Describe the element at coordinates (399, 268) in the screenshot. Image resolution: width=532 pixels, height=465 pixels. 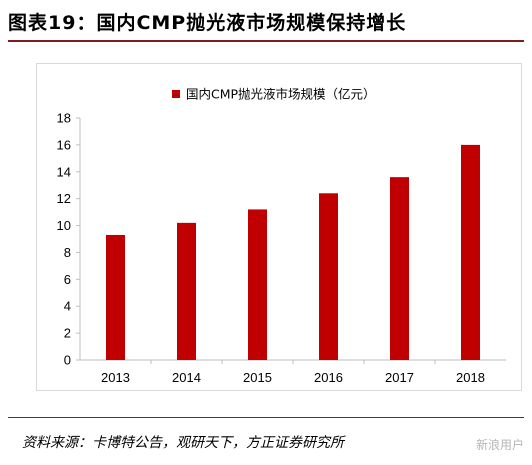
I see `bar-2017` at that location.